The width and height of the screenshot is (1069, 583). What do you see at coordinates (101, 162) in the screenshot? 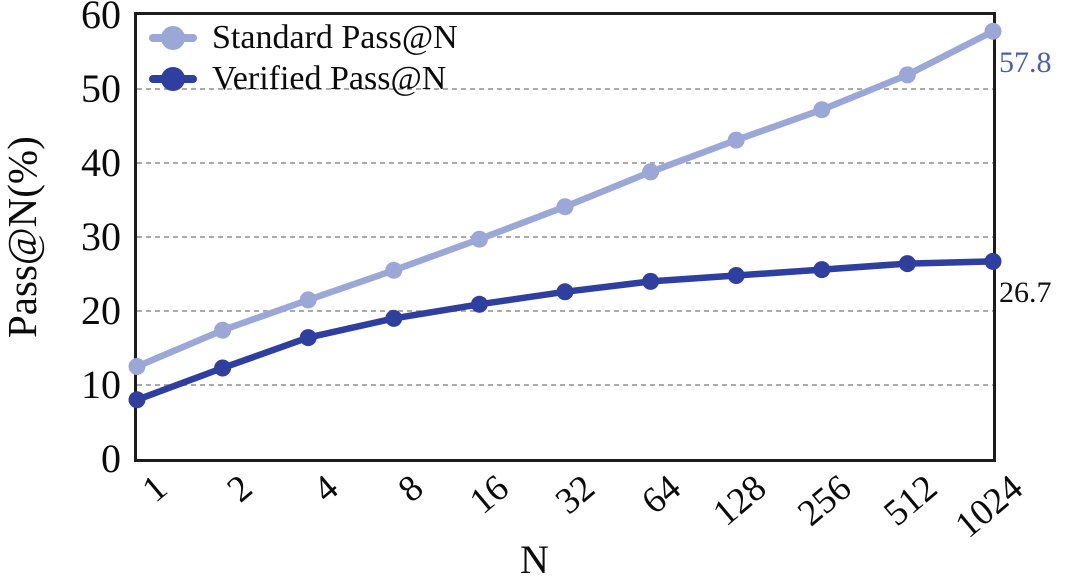
I see `y-tick-label-40: 40` at bounding box center [101, 162].